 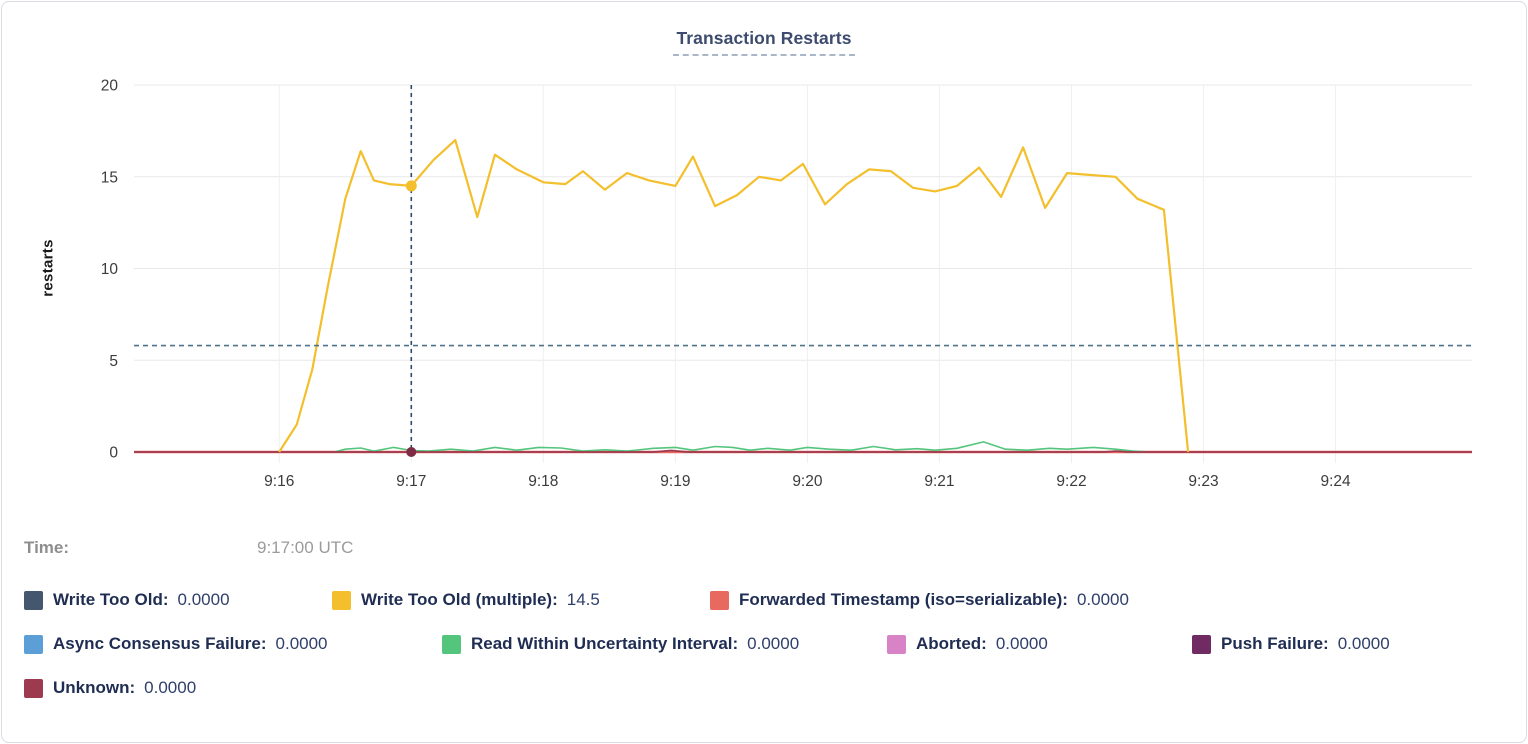 I want to click on chart-title-wrap: Transaction Restarts, so click(x=764, y=42).